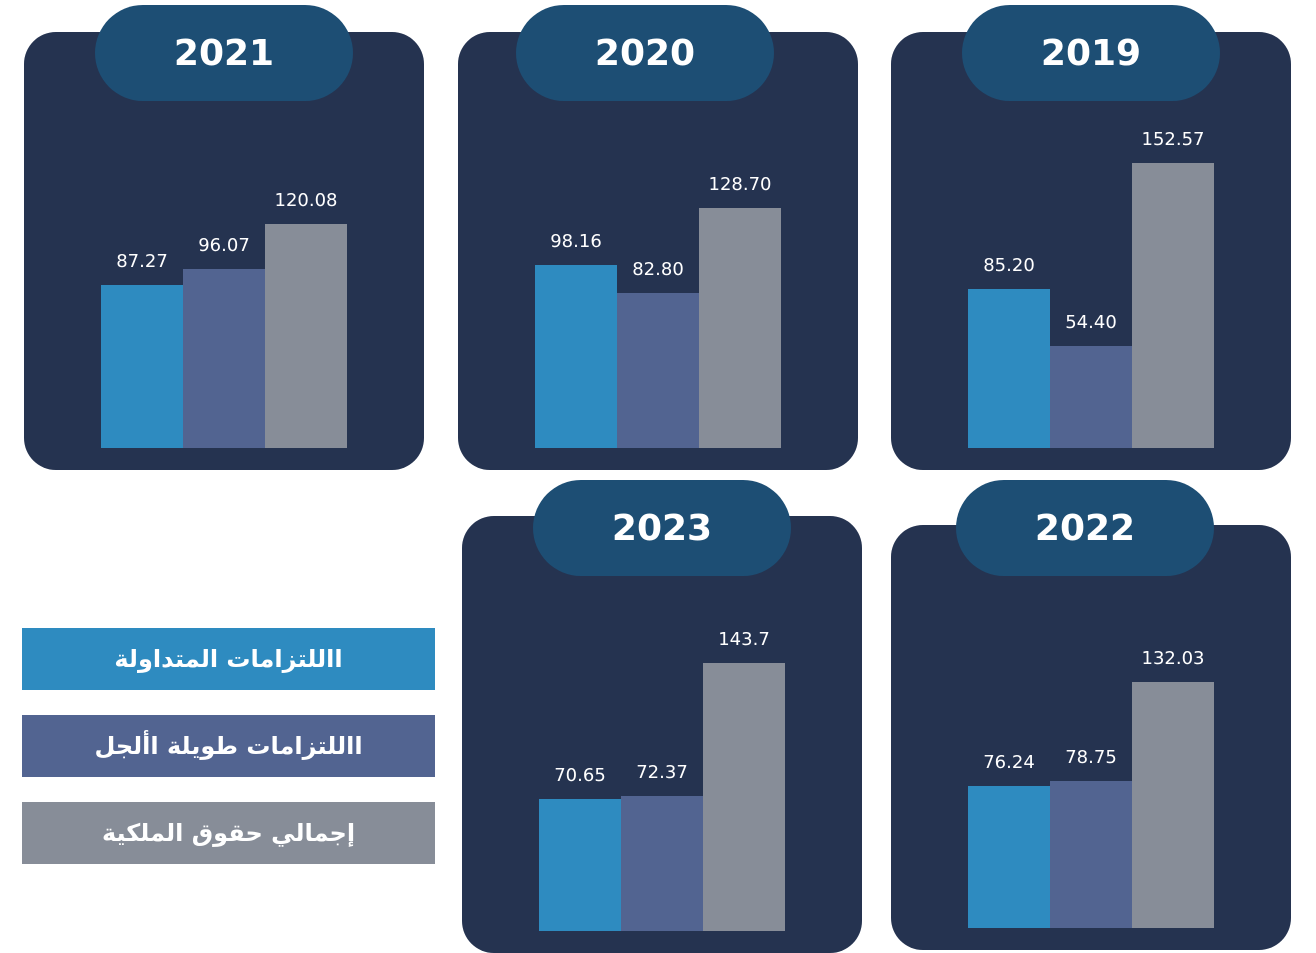 This screenshot has width=1316, height=953. I want to click on value-label: 98.16, so click(576, 241).